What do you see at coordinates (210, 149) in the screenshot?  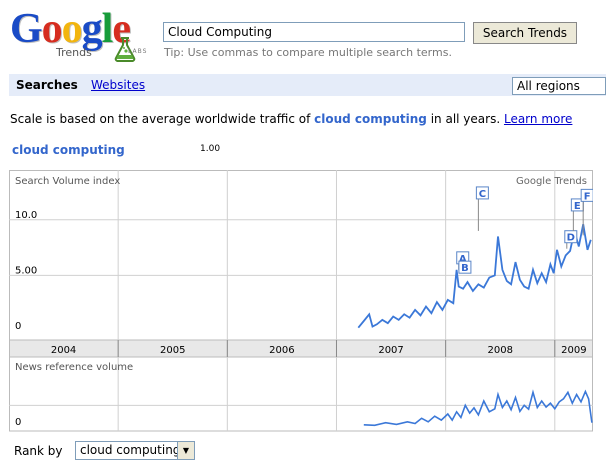 I see `legend-value: 1.00` at bounding box center [210, 149].